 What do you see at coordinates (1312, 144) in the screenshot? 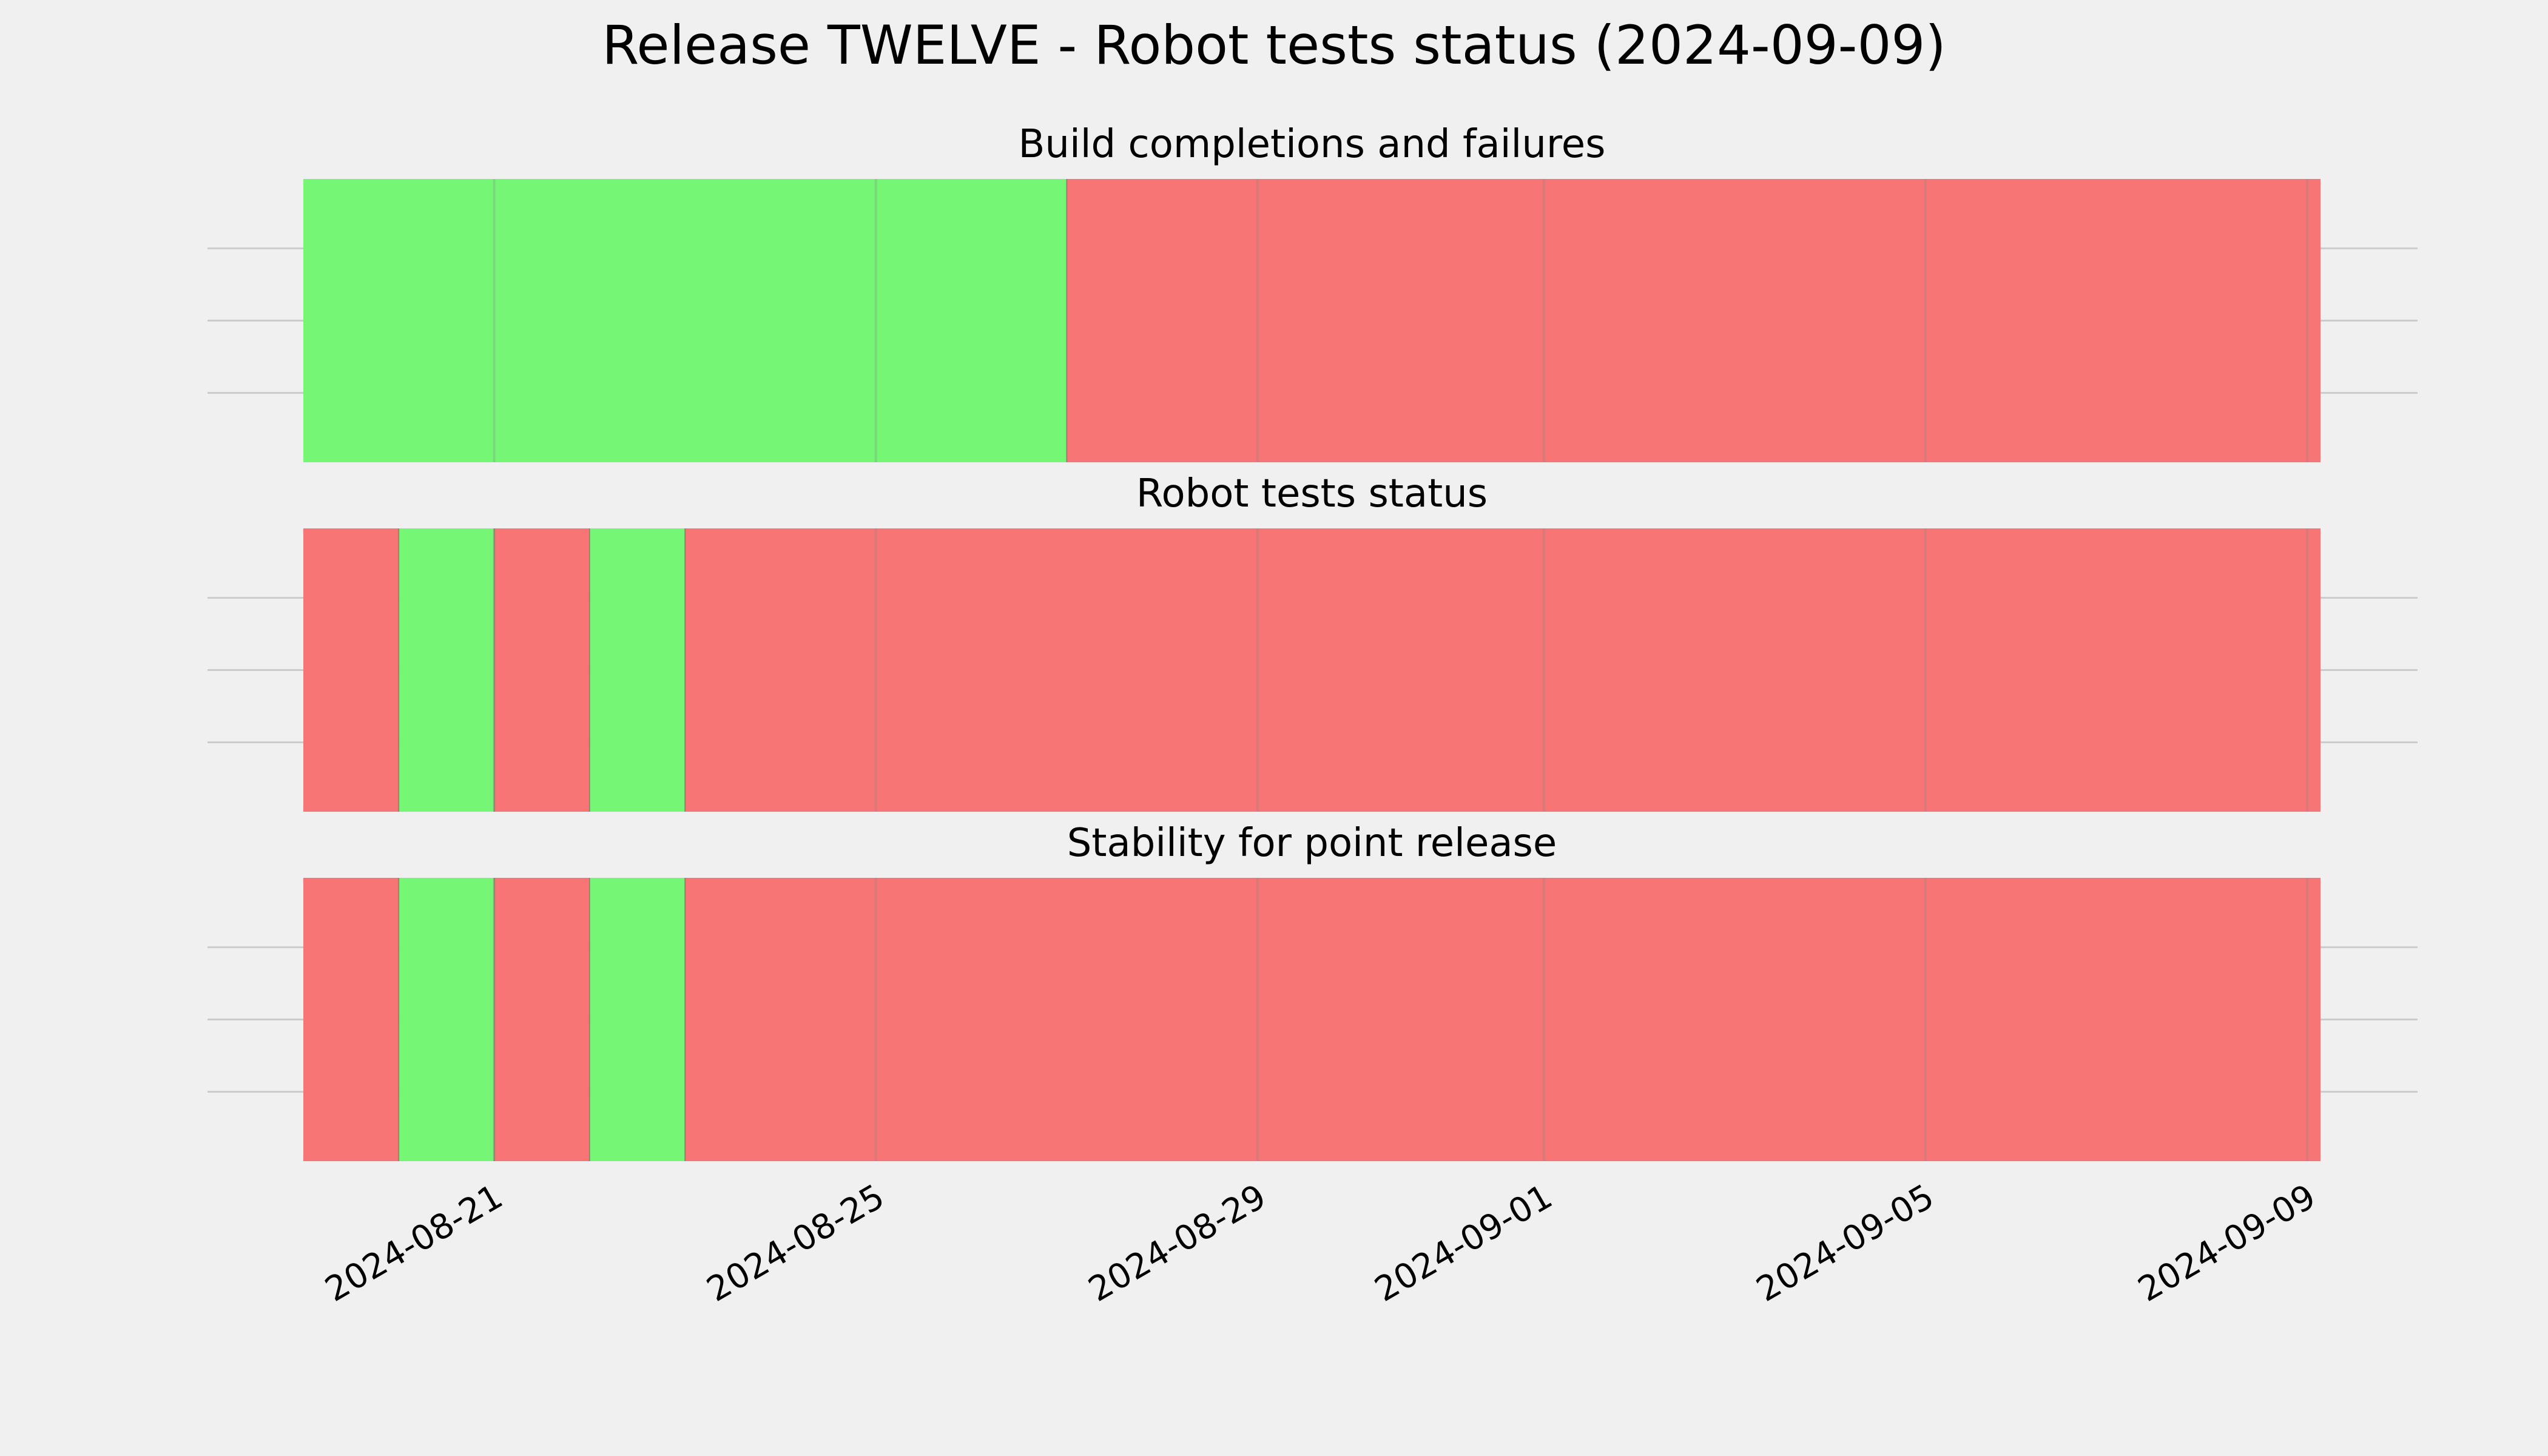
I see `panel-title: Build completions and failures` at bounding box center [1312, 144].